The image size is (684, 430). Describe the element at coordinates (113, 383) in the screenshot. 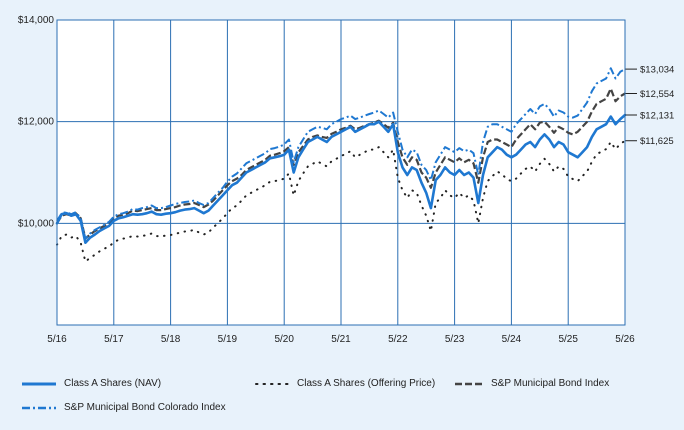

I see `legend-label: Class A Shares (NAV)` at that location.